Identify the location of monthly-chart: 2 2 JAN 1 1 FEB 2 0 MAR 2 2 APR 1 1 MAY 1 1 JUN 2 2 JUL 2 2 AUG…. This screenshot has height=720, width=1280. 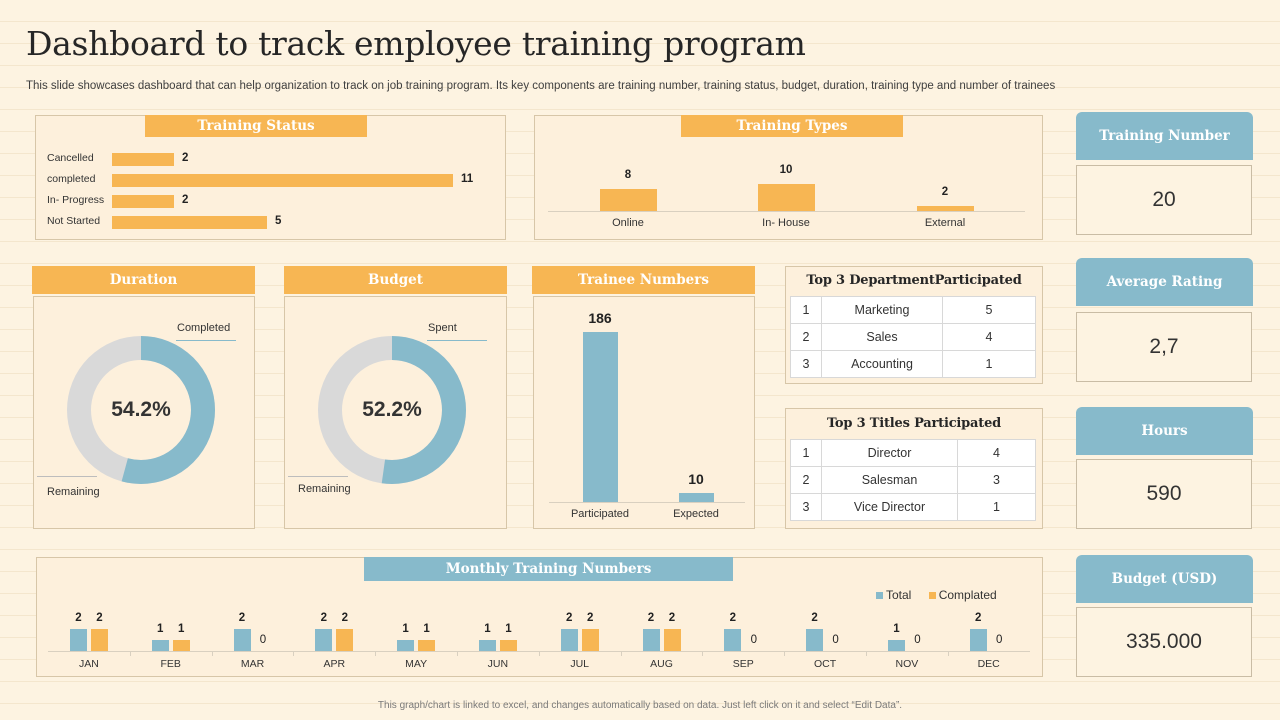
(539, 617).